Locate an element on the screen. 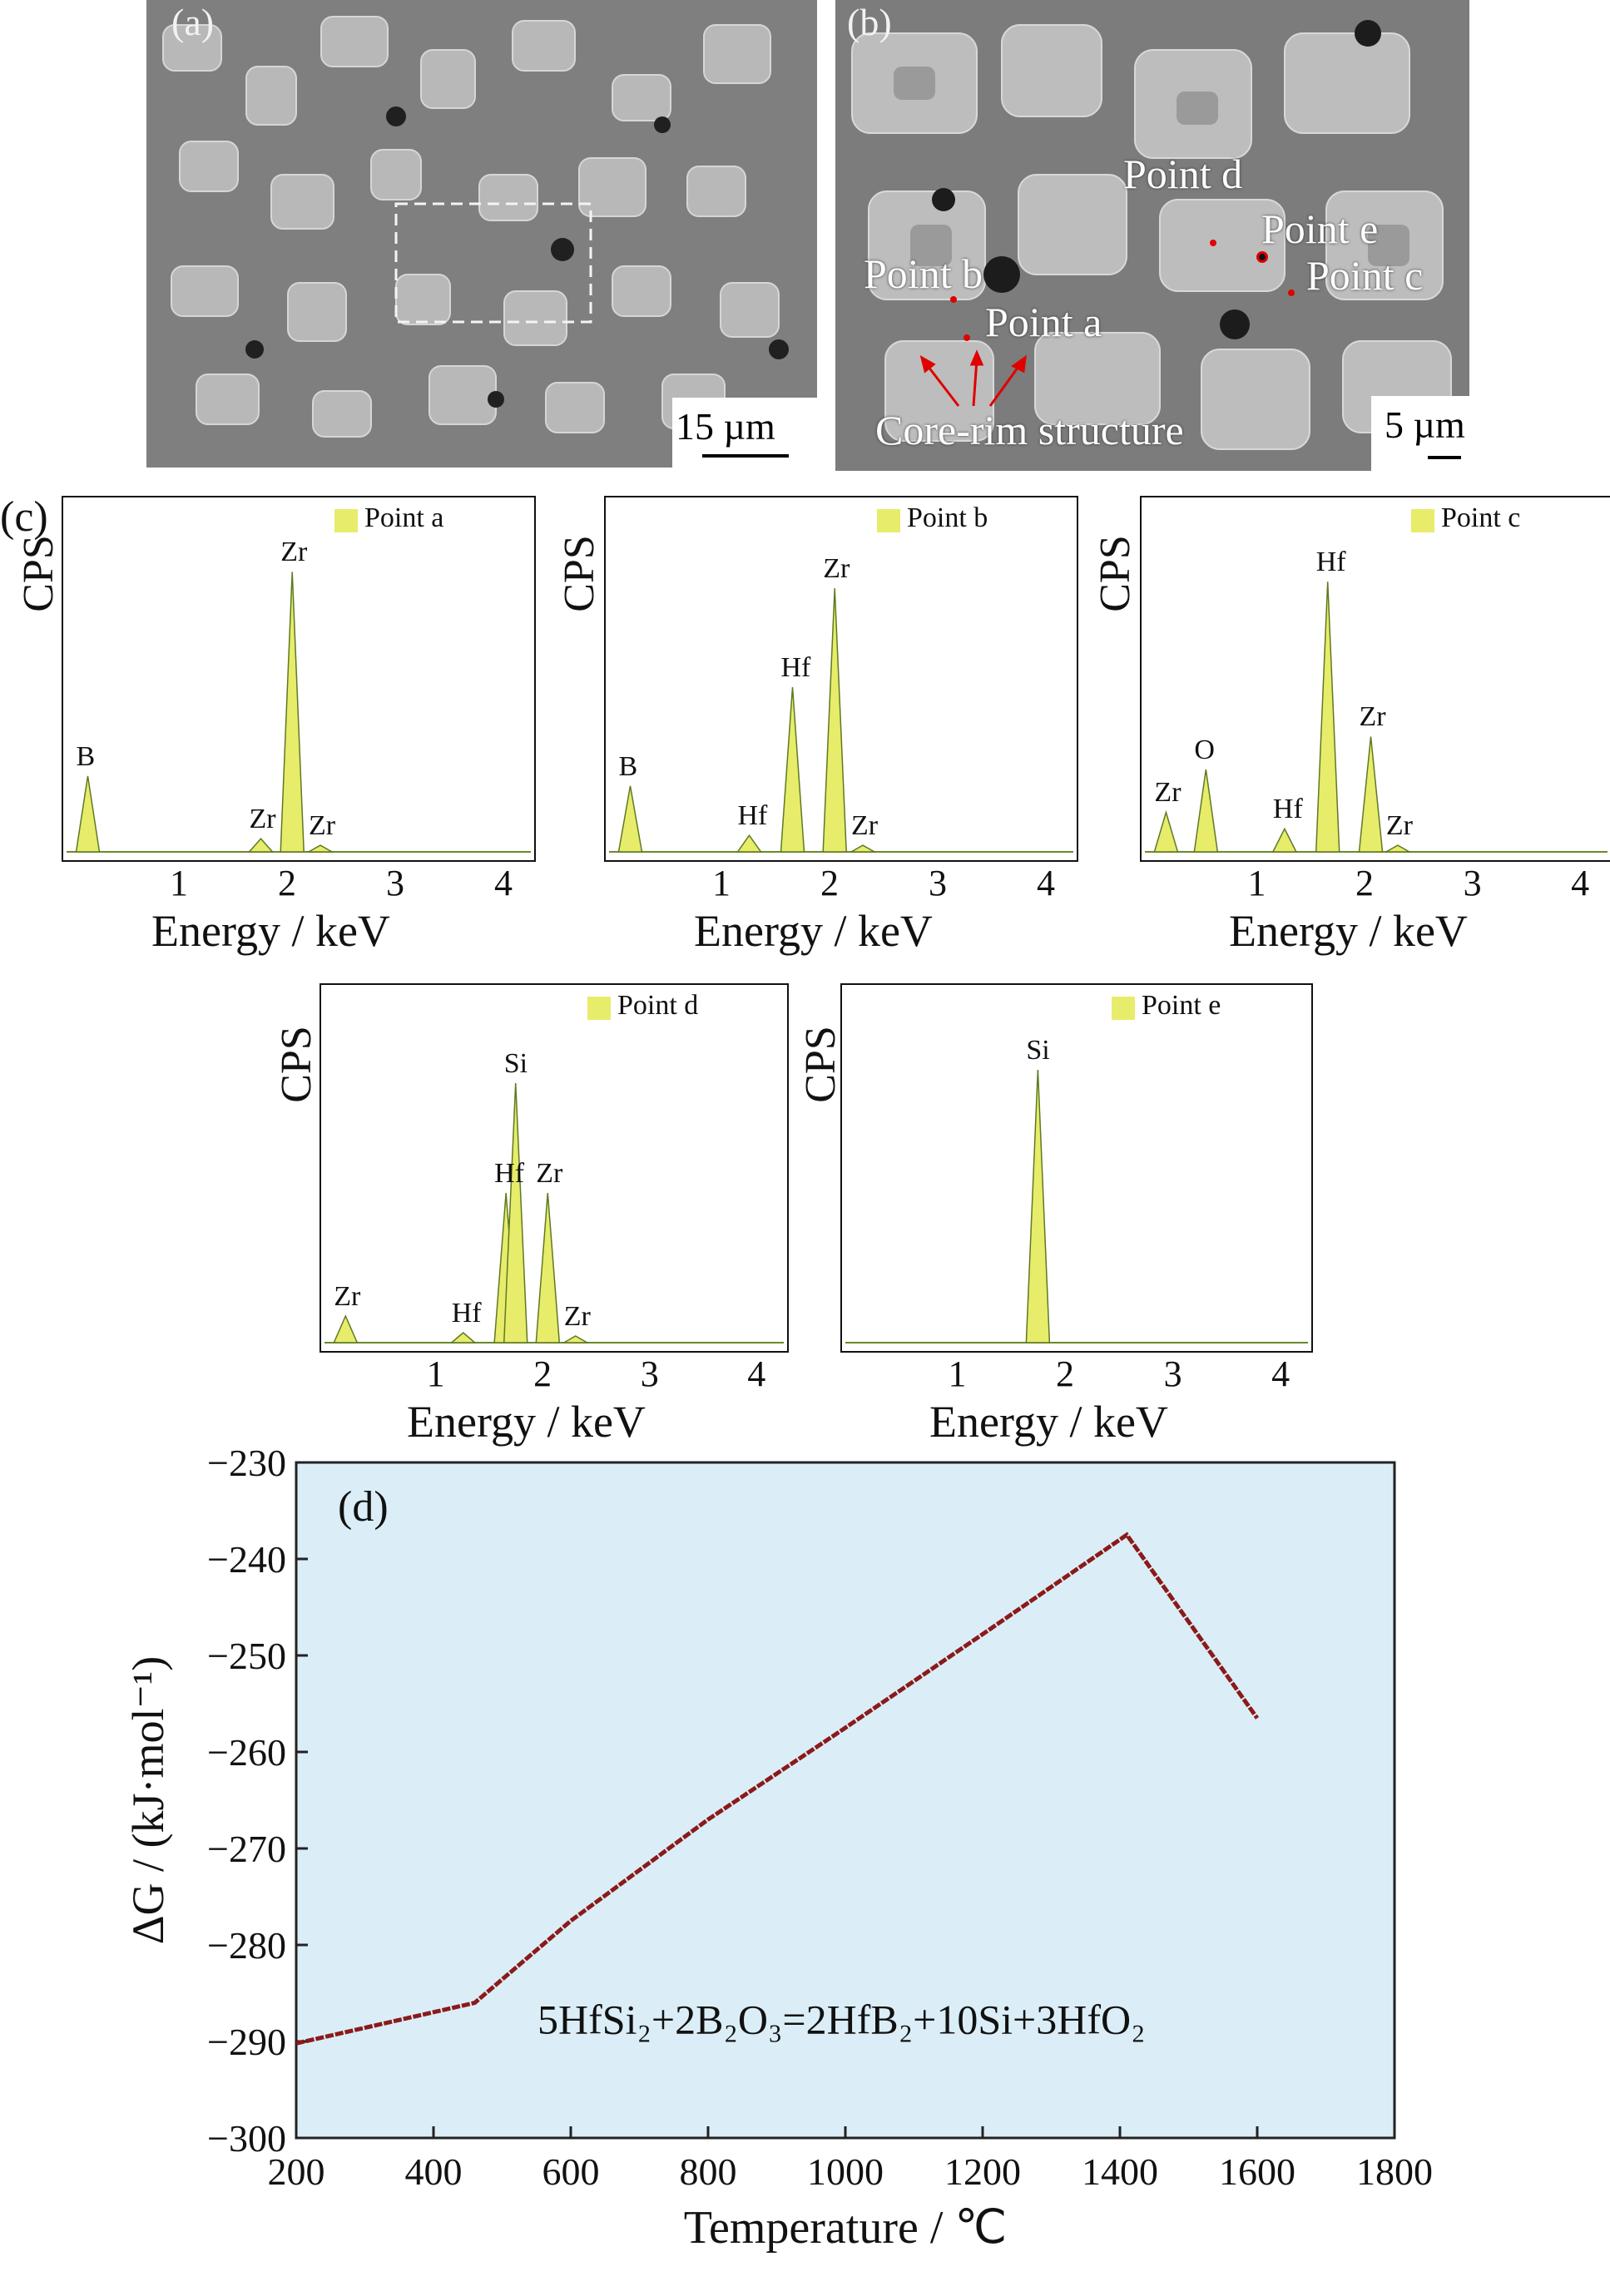 This screenshot has height=2296, width=1610. sem-micrograph-a: (a) 15 µm is located at coordinates (481, 234).